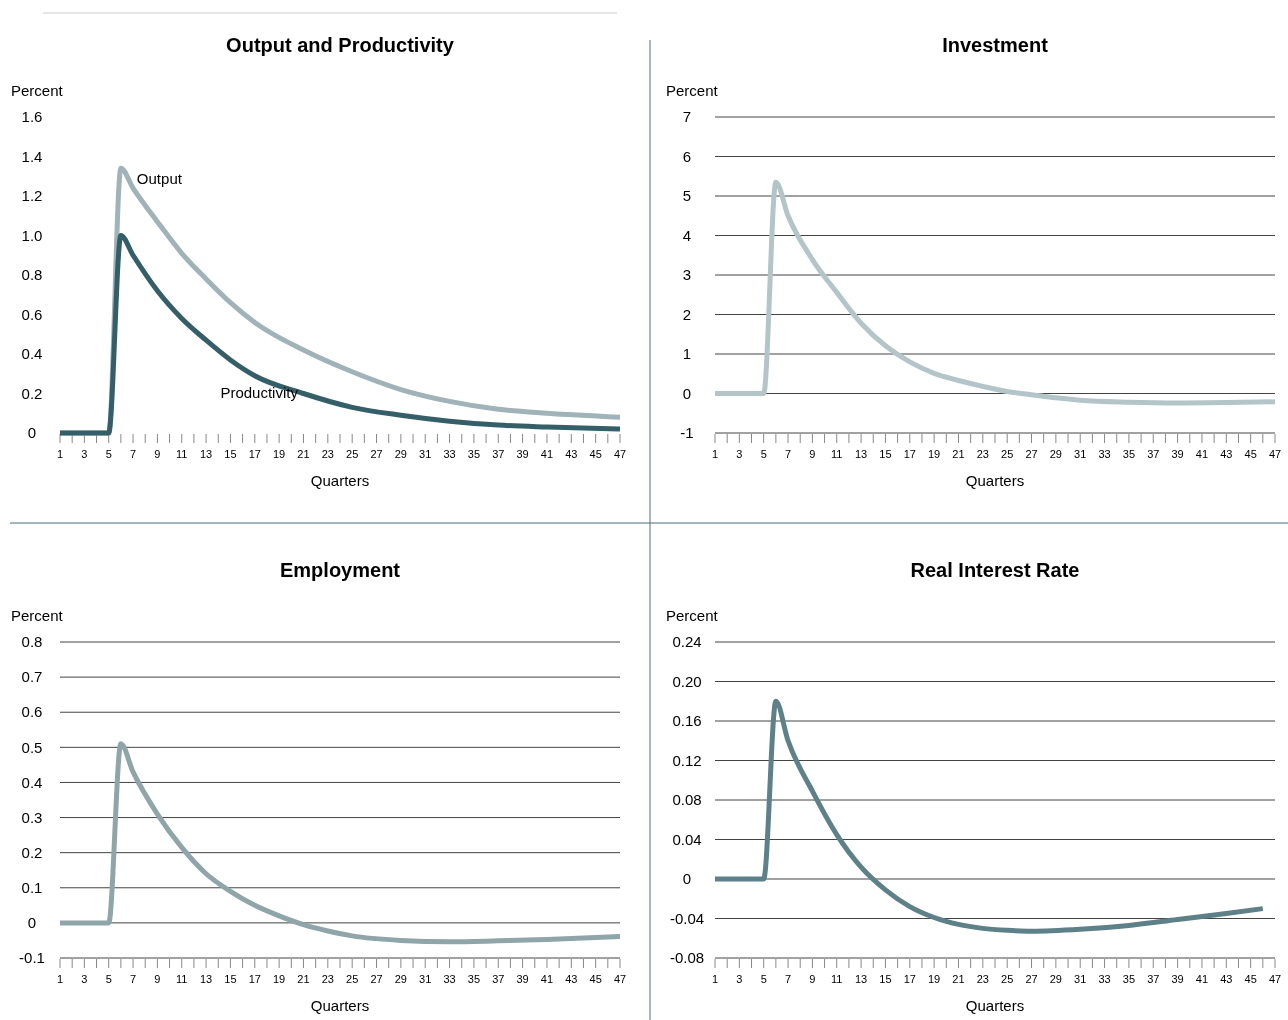 The width and height of the screenshot is (1288, 1020). I want to click on y-tick-label: 0.7, so click(32, 677).